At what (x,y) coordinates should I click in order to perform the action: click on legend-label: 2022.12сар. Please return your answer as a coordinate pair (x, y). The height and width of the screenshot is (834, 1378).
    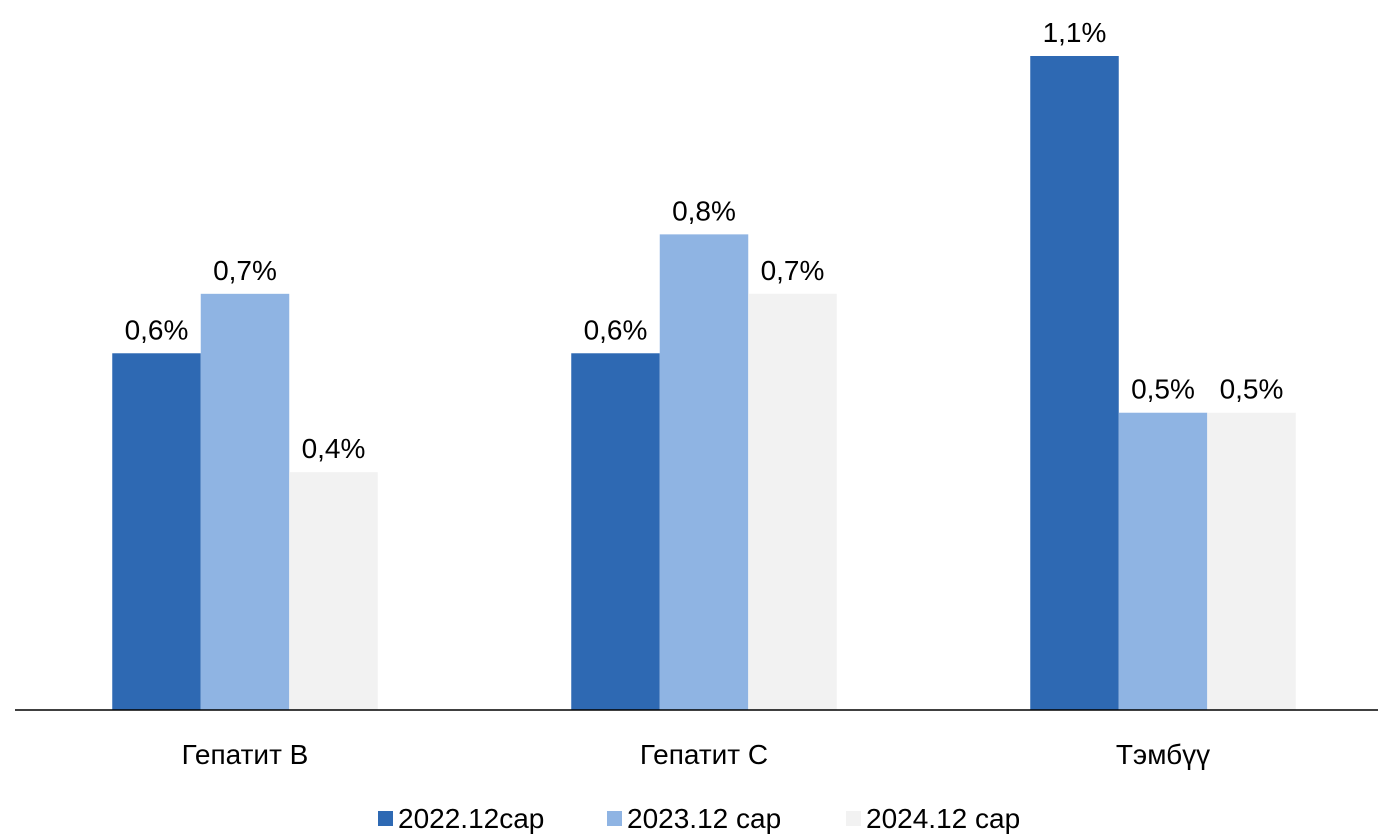
    Looking at the image, I should click on (471, 818).